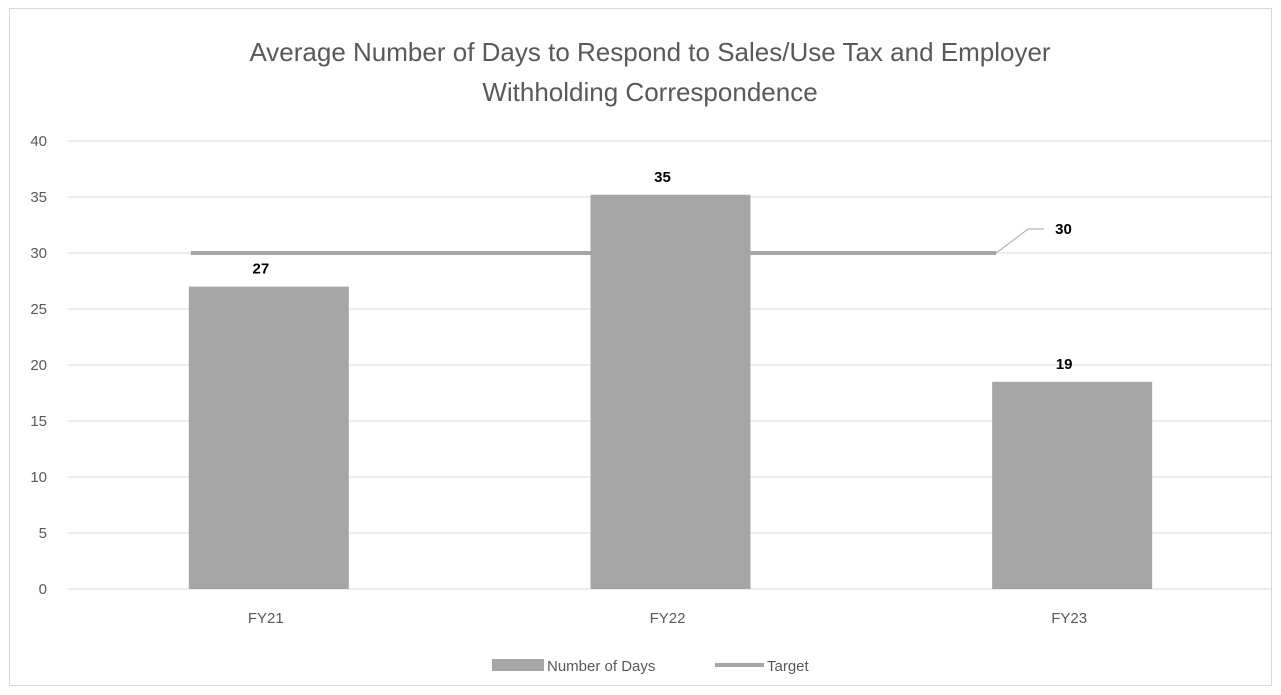  I want to click on y-tick-label-5: 5, so click(43, 533).